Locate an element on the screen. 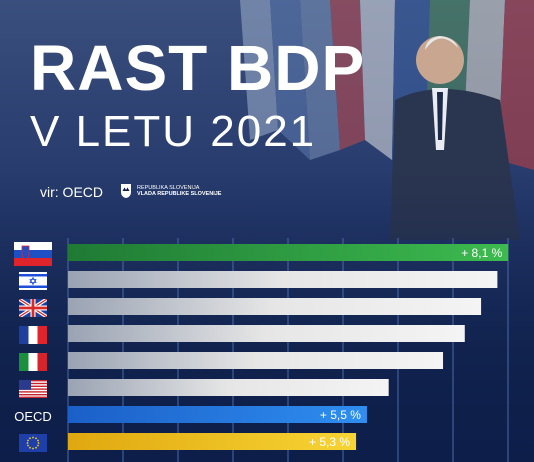  category-label-italy is located at coordinates (33, 362).